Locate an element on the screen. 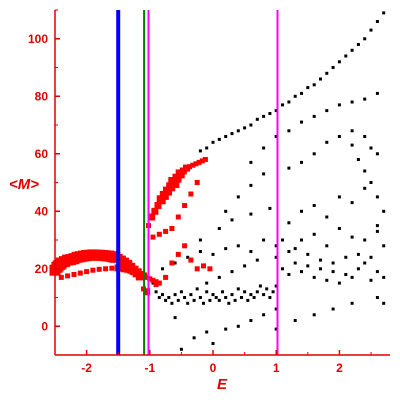 Image resolution: width=400 pixels, height=400 pixels. y-tick-label: 80 is located at coordinates (42, 96).